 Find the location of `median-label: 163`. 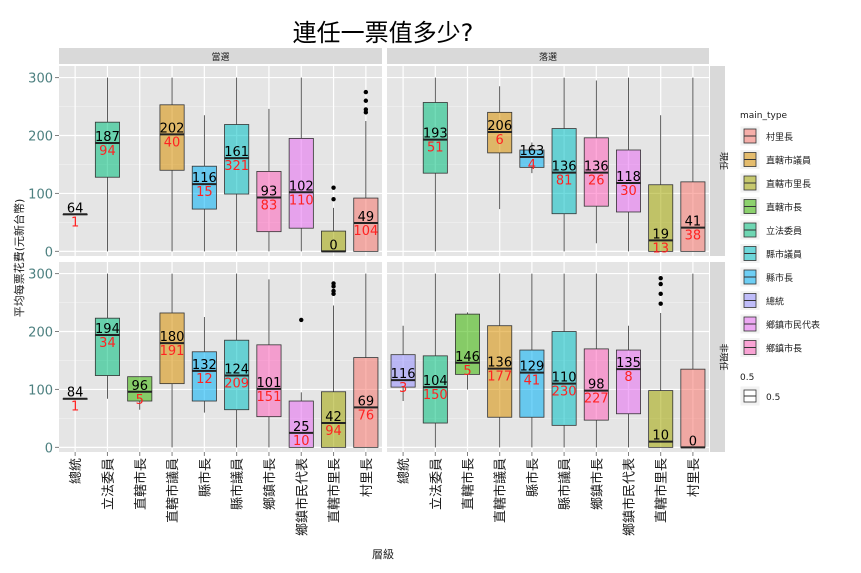

median-label: 163 is located at coordinates (531, 151).